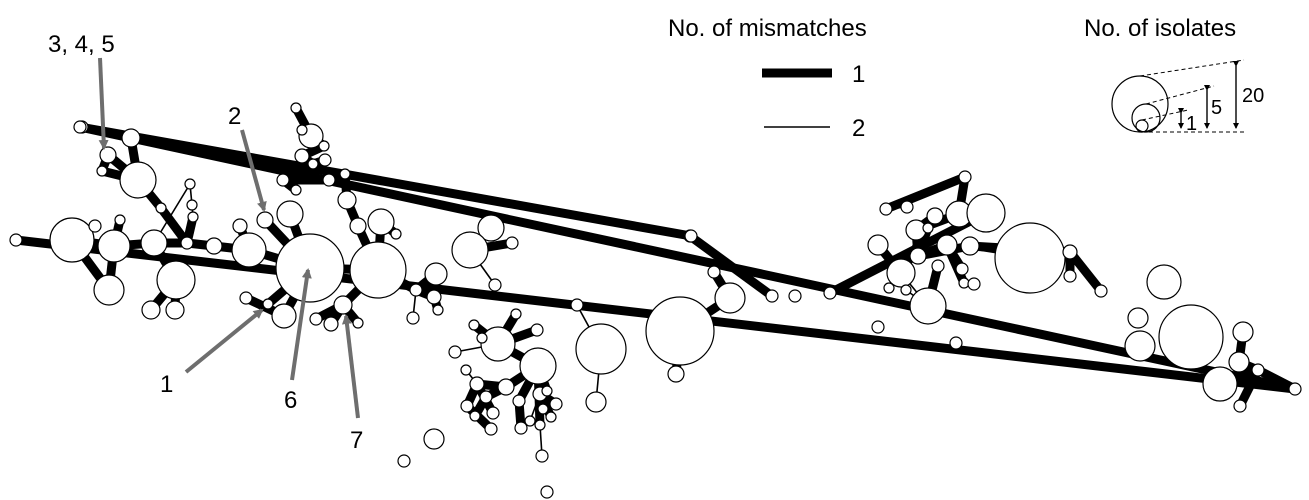 This screenshot has height=500, width=1309. I want to click on isolates-legend-label-5: 5, so click(1216, 108).